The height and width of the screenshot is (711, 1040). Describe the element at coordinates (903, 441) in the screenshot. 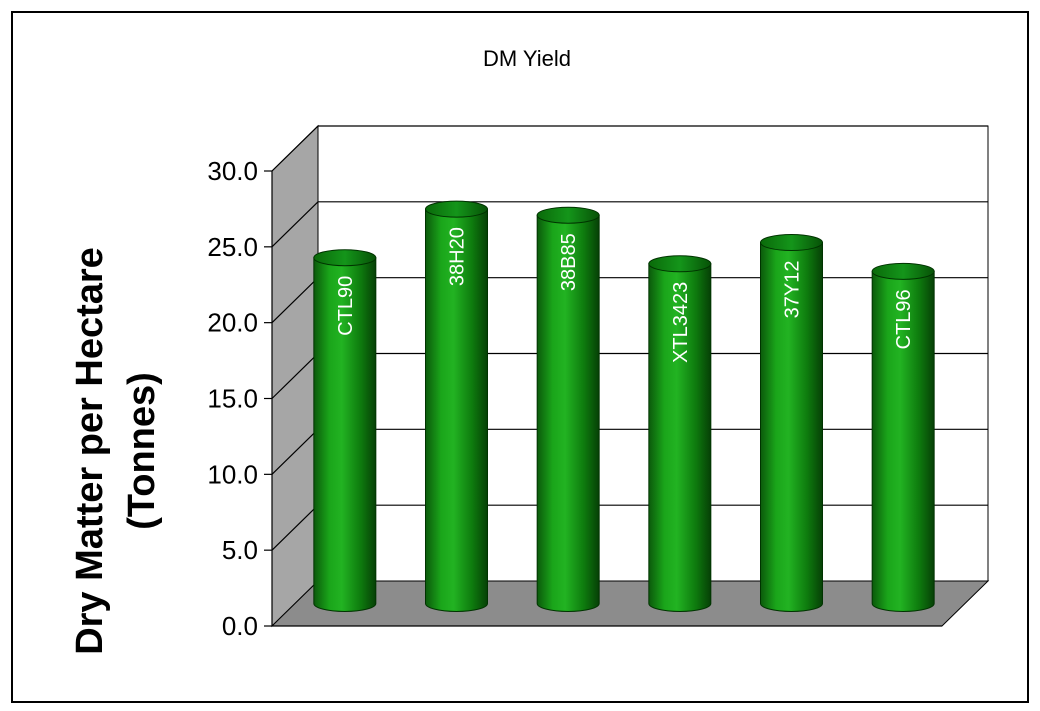

I see `bar-CTL96` at that location.